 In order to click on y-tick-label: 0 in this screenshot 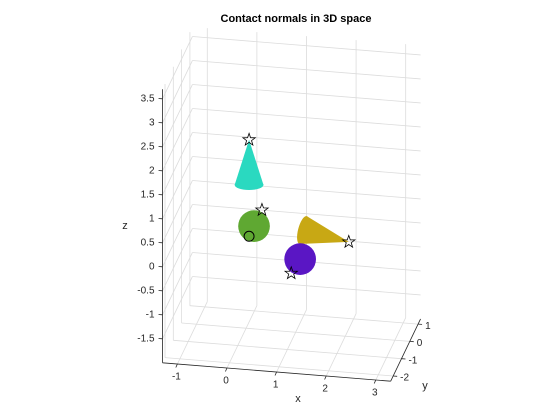, I will do `click(420, 343)`.